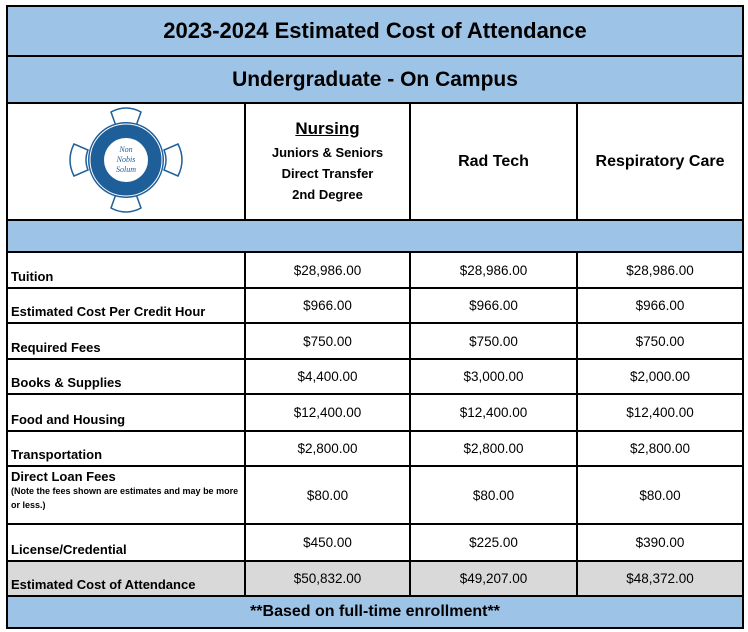 This screenshot has height=632, width=748. I want to click on table-row: Tuition $28,986.00 $28,986.00 $28,986.00, so click(375, 270).